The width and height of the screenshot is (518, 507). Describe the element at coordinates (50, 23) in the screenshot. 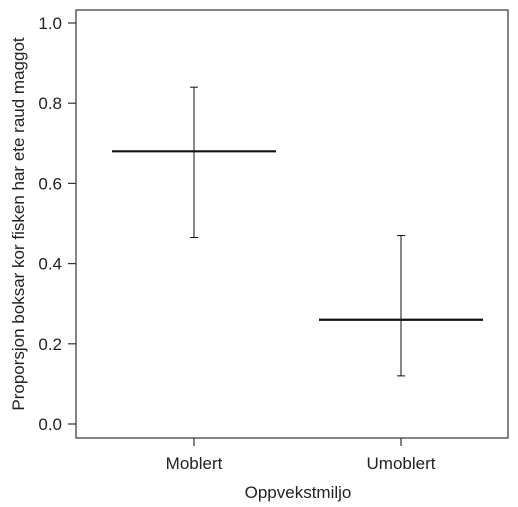

I see `y-tick-label: 1.0` at that location.